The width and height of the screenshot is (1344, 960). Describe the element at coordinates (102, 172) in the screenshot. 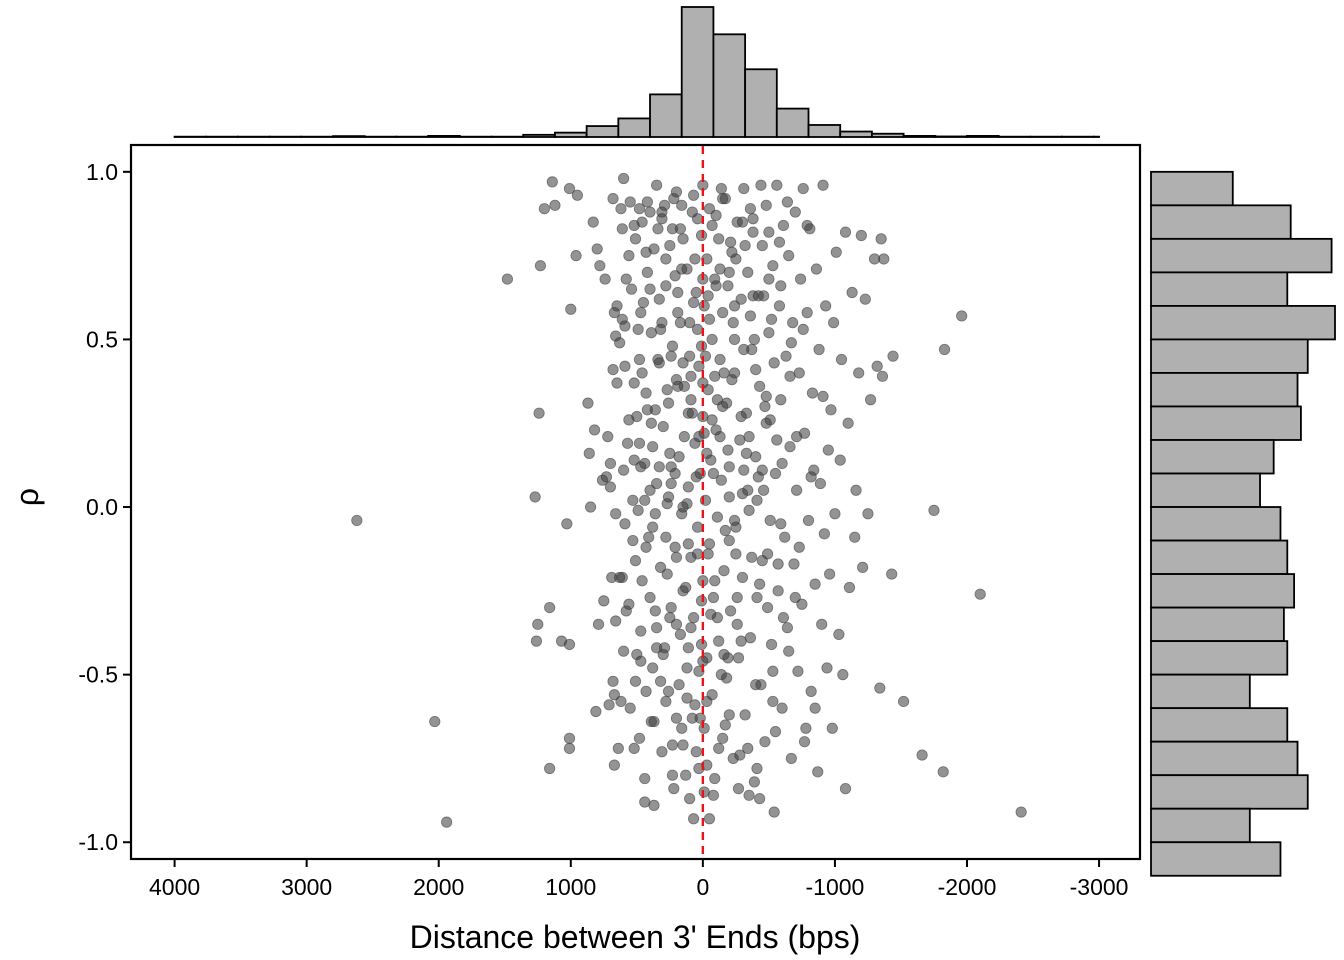

I see `y-tick-label: 1.0` at that location.